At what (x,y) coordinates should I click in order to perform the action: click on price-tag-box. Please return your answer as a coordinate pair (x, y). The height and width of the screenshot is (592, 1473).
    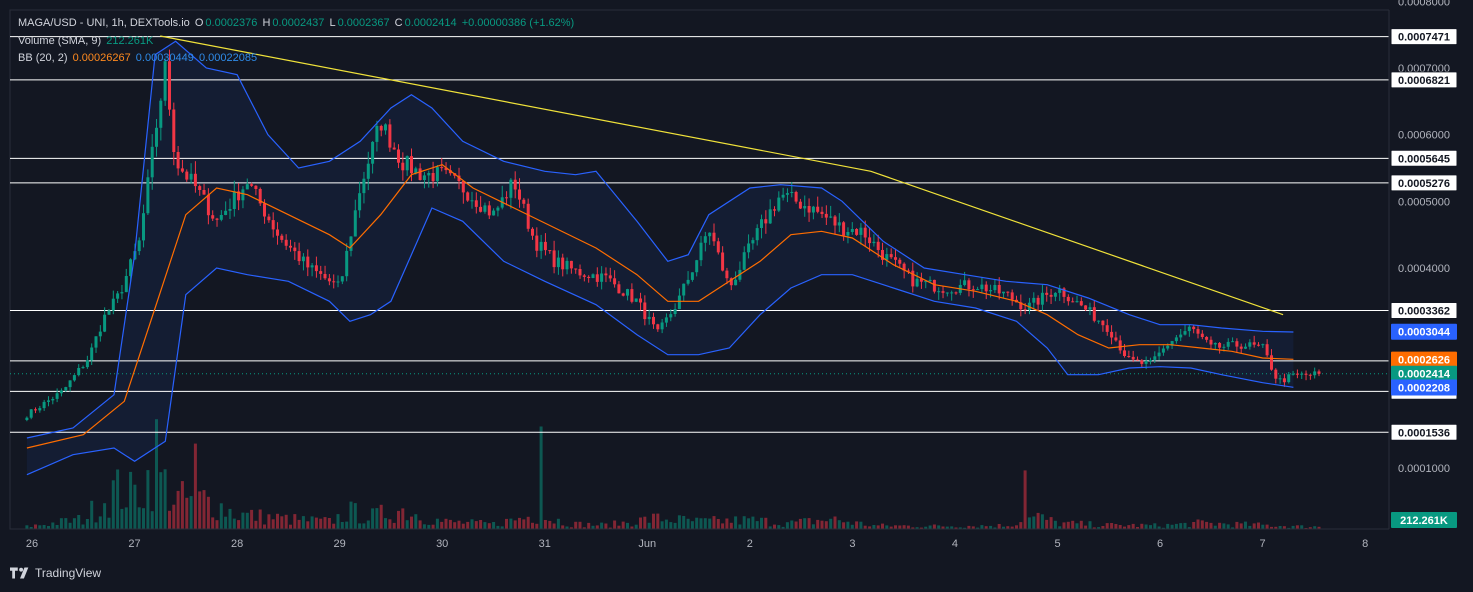
    Looking at the image, I should click on (1424, 432).